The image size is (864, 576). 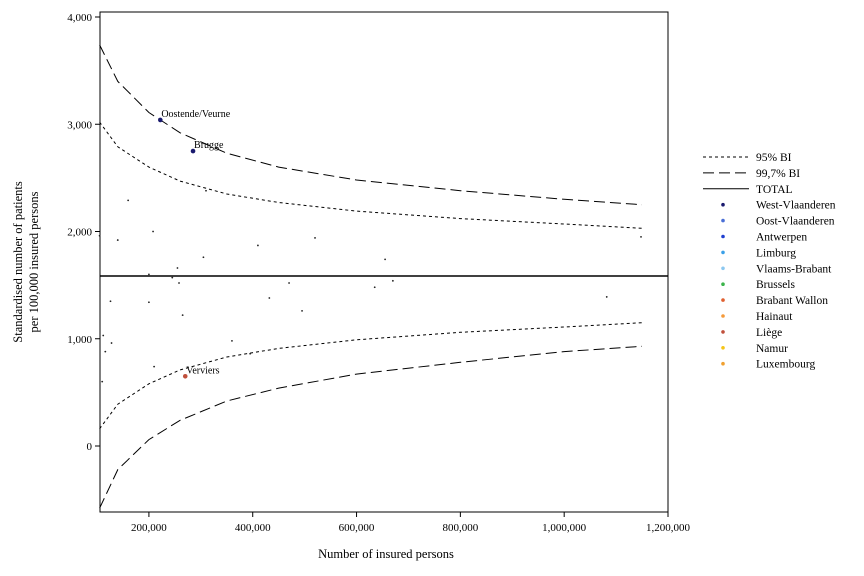 I want to click on legend-label: 95% BI, so click(x=774, y=158).